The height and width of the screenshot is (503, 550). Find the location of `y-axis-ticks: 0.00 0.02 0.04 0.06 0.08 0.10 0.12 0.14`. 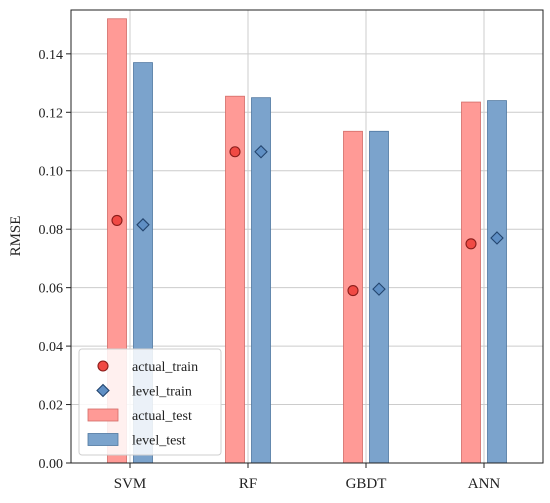

y-axis-ticks: 0.00 0.02 0.04 0.06 0.08 0.10 0.12 0.14 is located at coordinates (55, 260).